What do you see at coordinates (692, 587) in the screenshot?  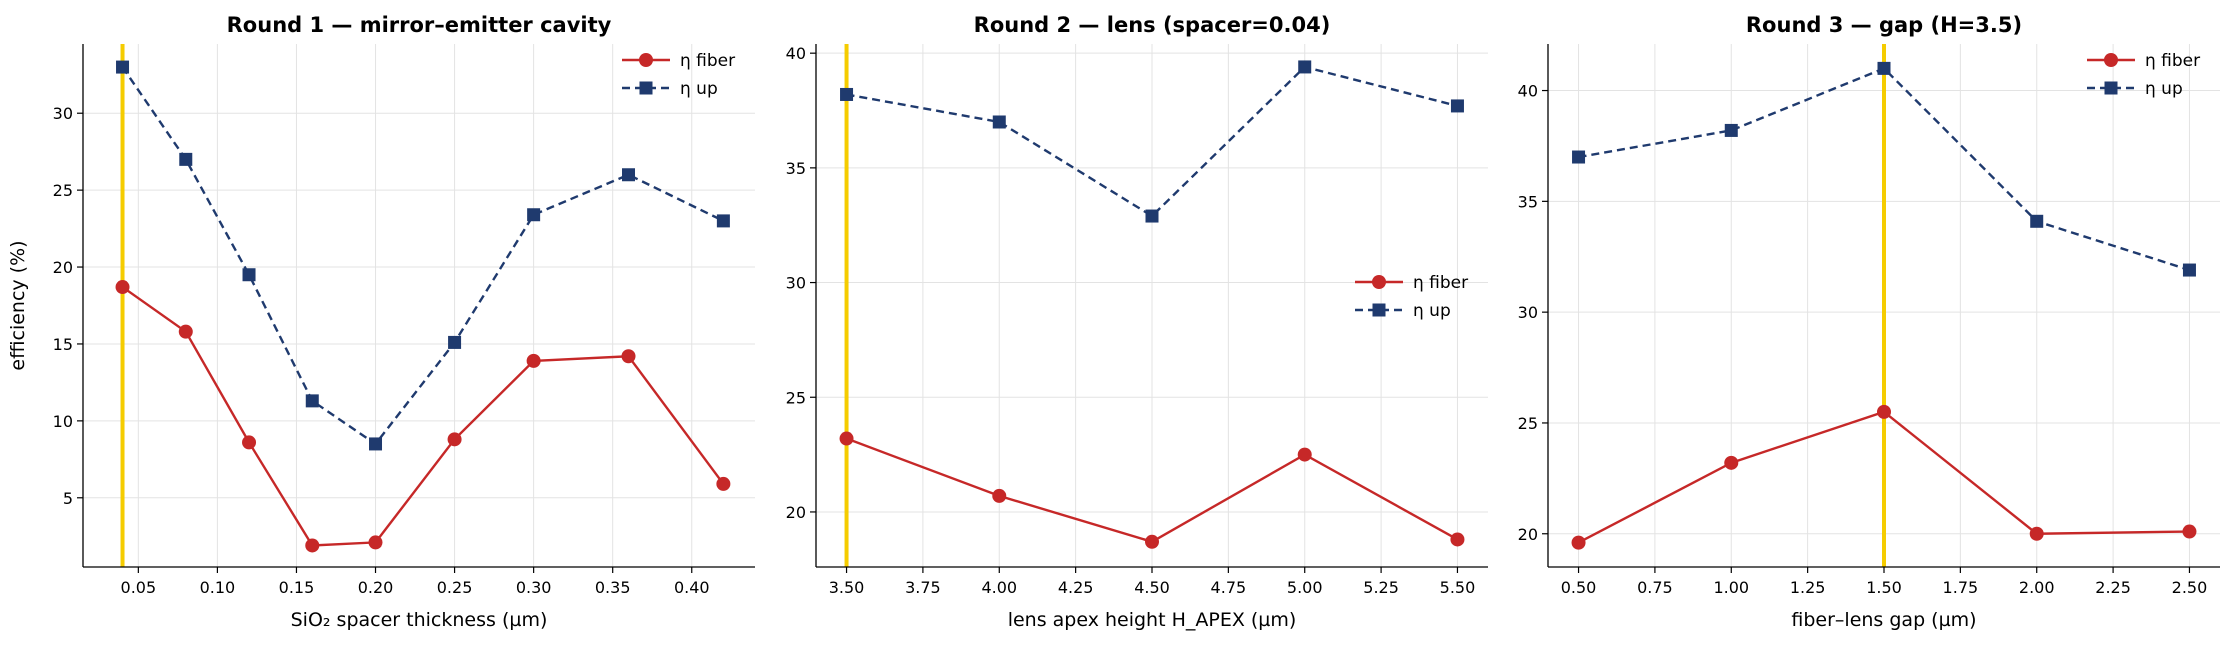 I see `x-tick-label: 0.40` at bounding box center [692, 587].